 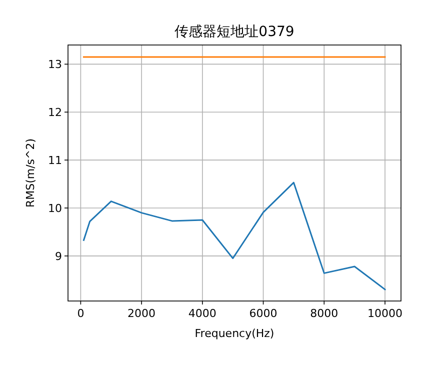 I want to click on x-tick-label: 8000, so click(x=324, y=313).